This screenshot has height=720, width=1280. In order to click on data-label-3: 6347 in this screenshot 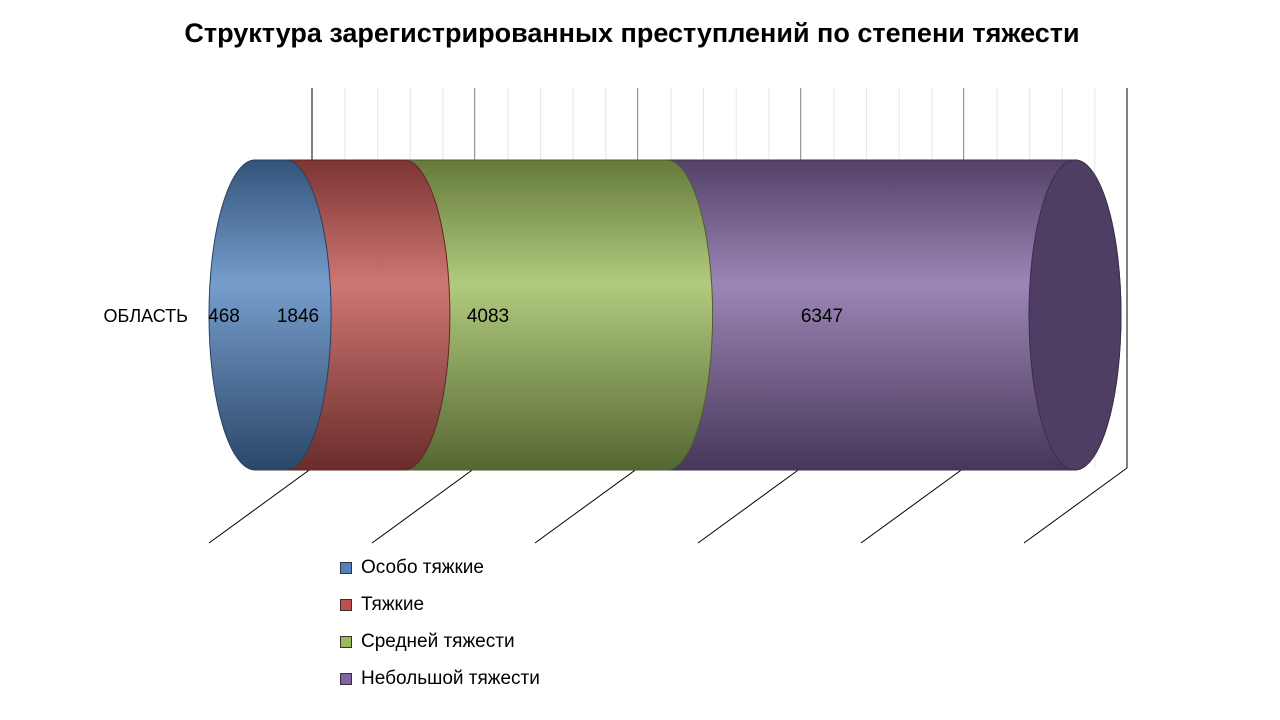, I will do `click(822, 316)`.